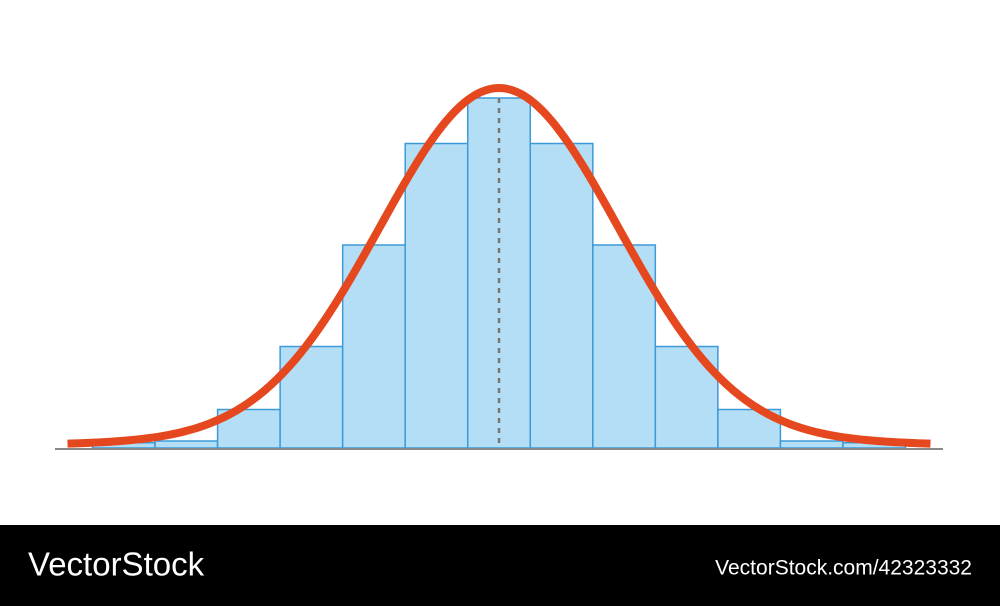 The image size is (1000, 606). Describe the element at coordinates (500, 565) in the screenshot. I see `footer-band` at that location.